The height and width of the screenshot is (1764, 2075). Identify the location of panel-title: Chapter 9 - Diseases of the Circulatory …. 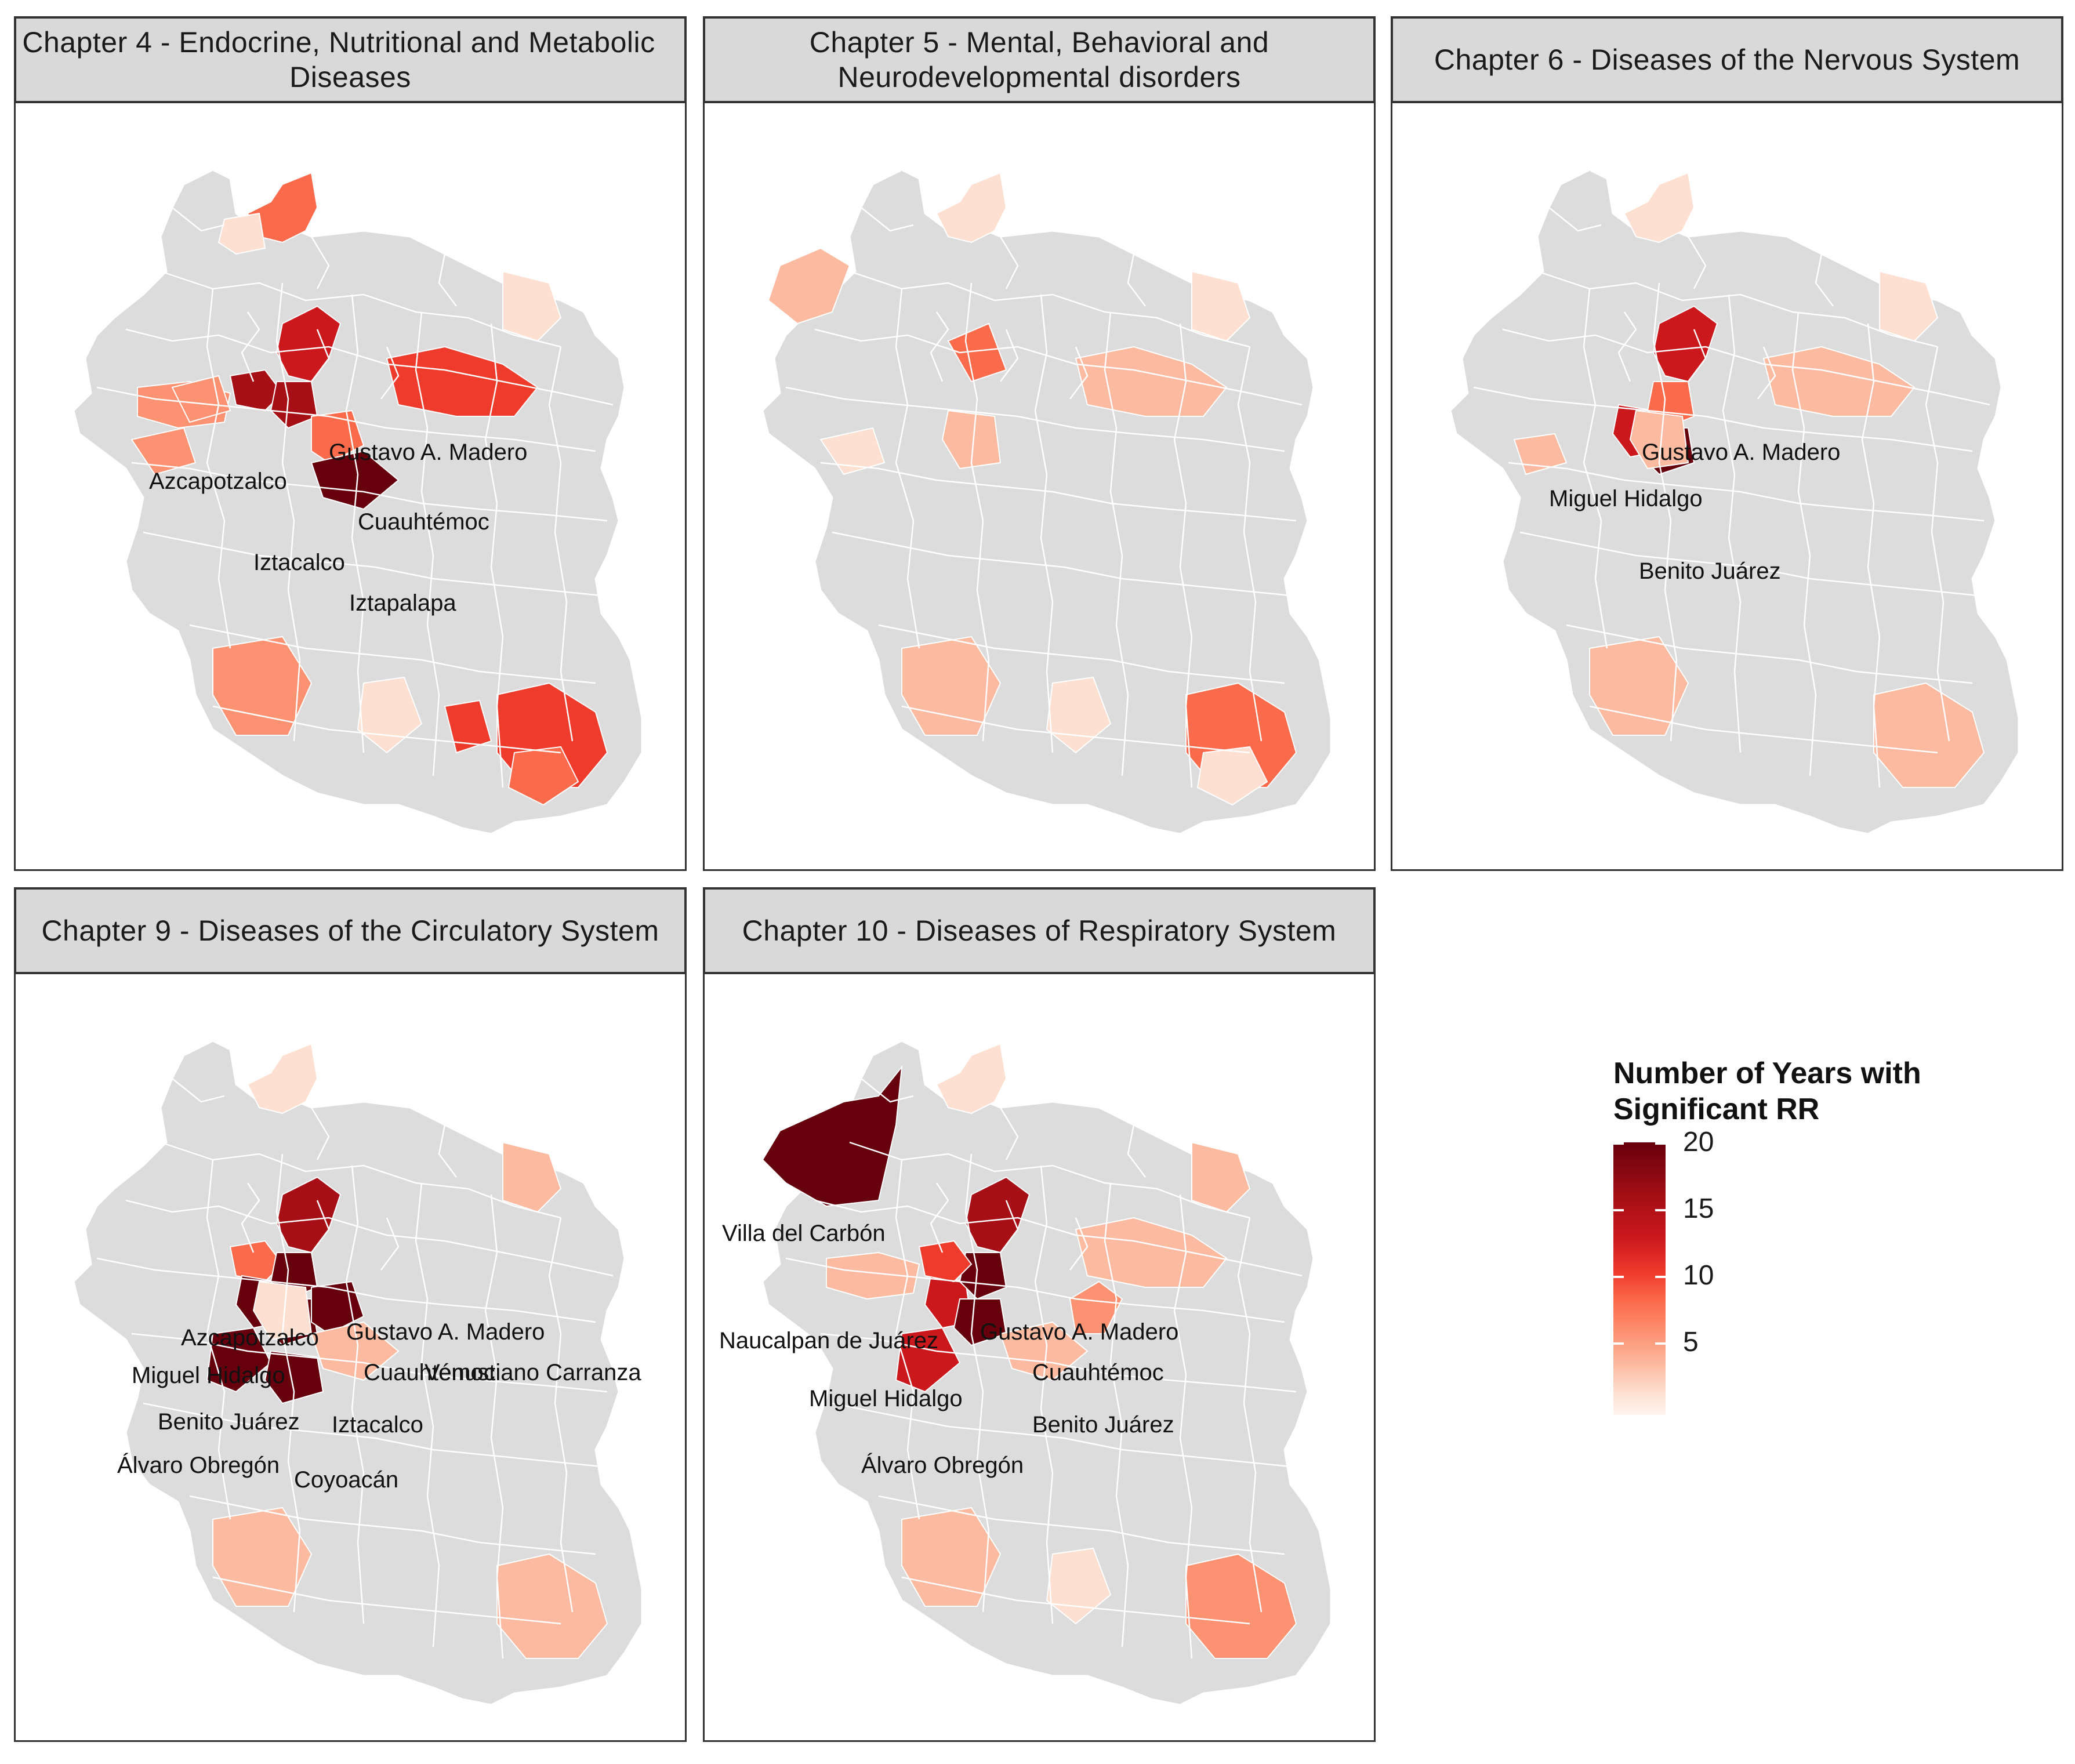
(350, 930).